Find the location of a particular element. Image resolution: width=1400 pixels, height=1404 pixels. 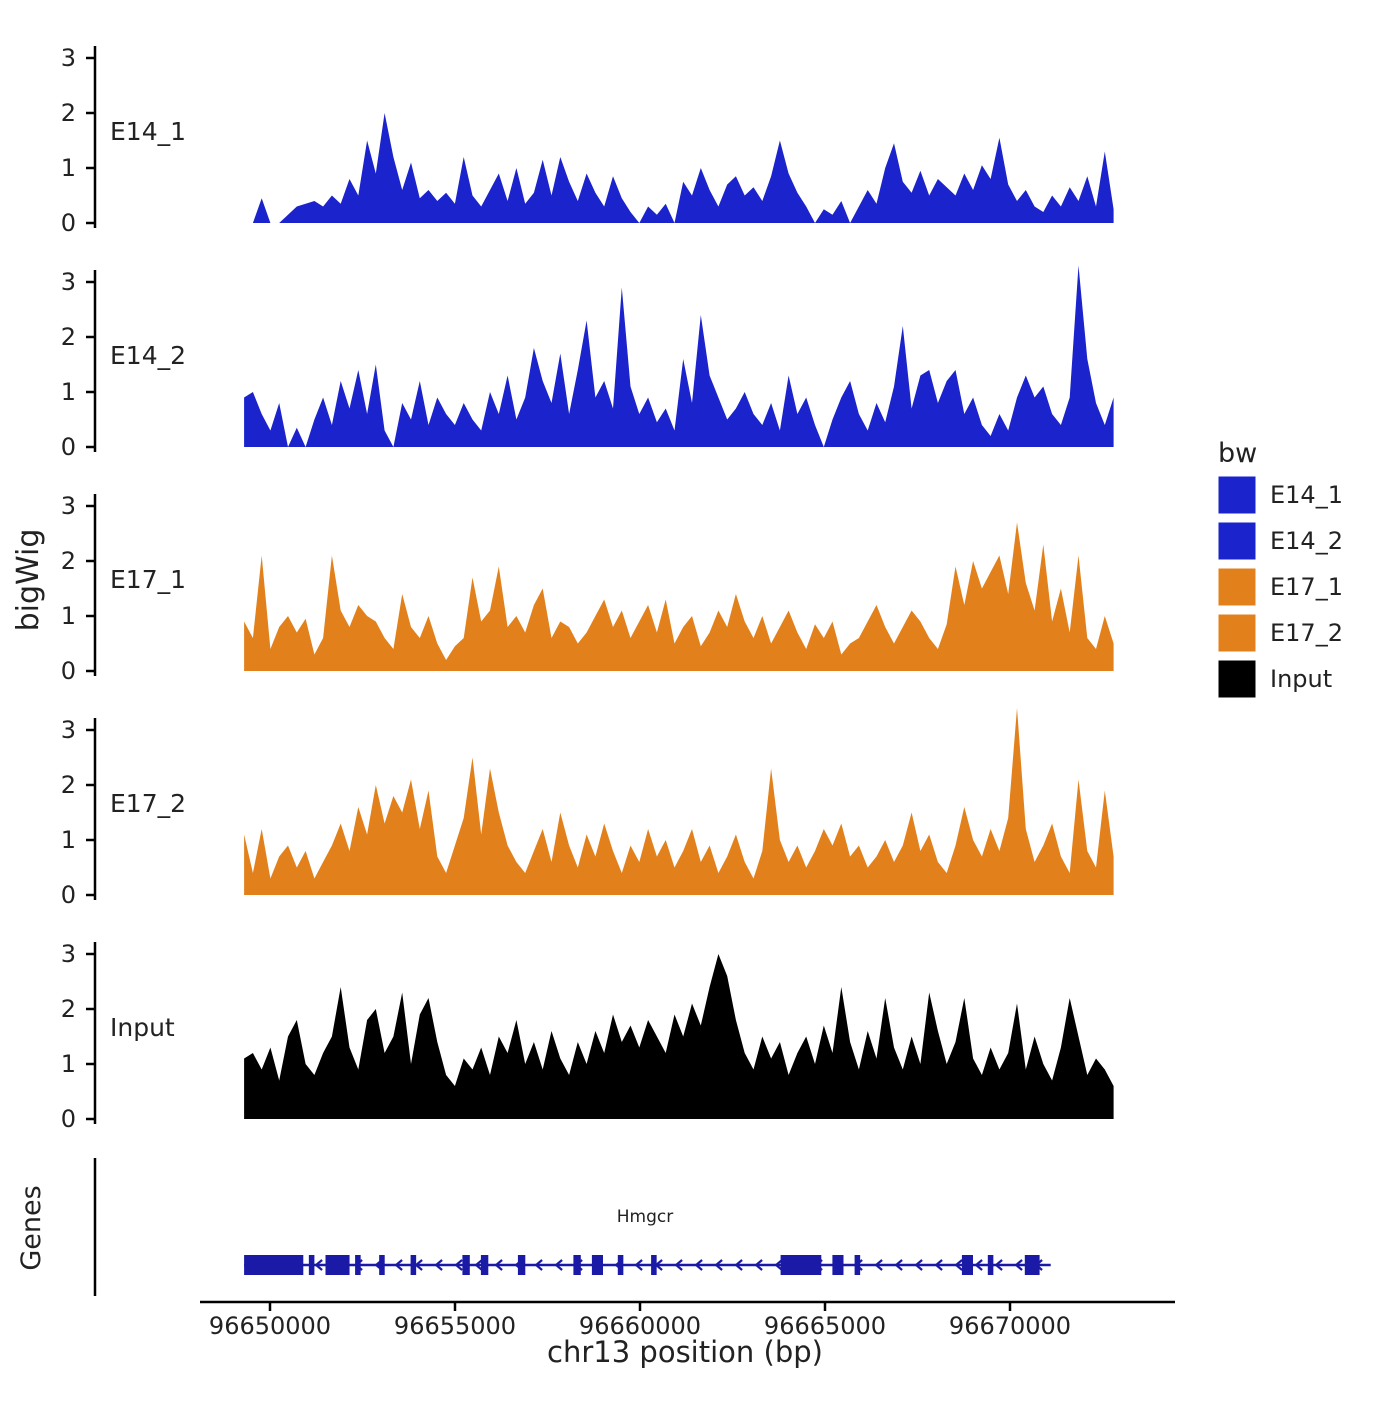

x-axis: 96650000 96655000 96660000 96665000 96670000 is located at coordinates (687, 1320).